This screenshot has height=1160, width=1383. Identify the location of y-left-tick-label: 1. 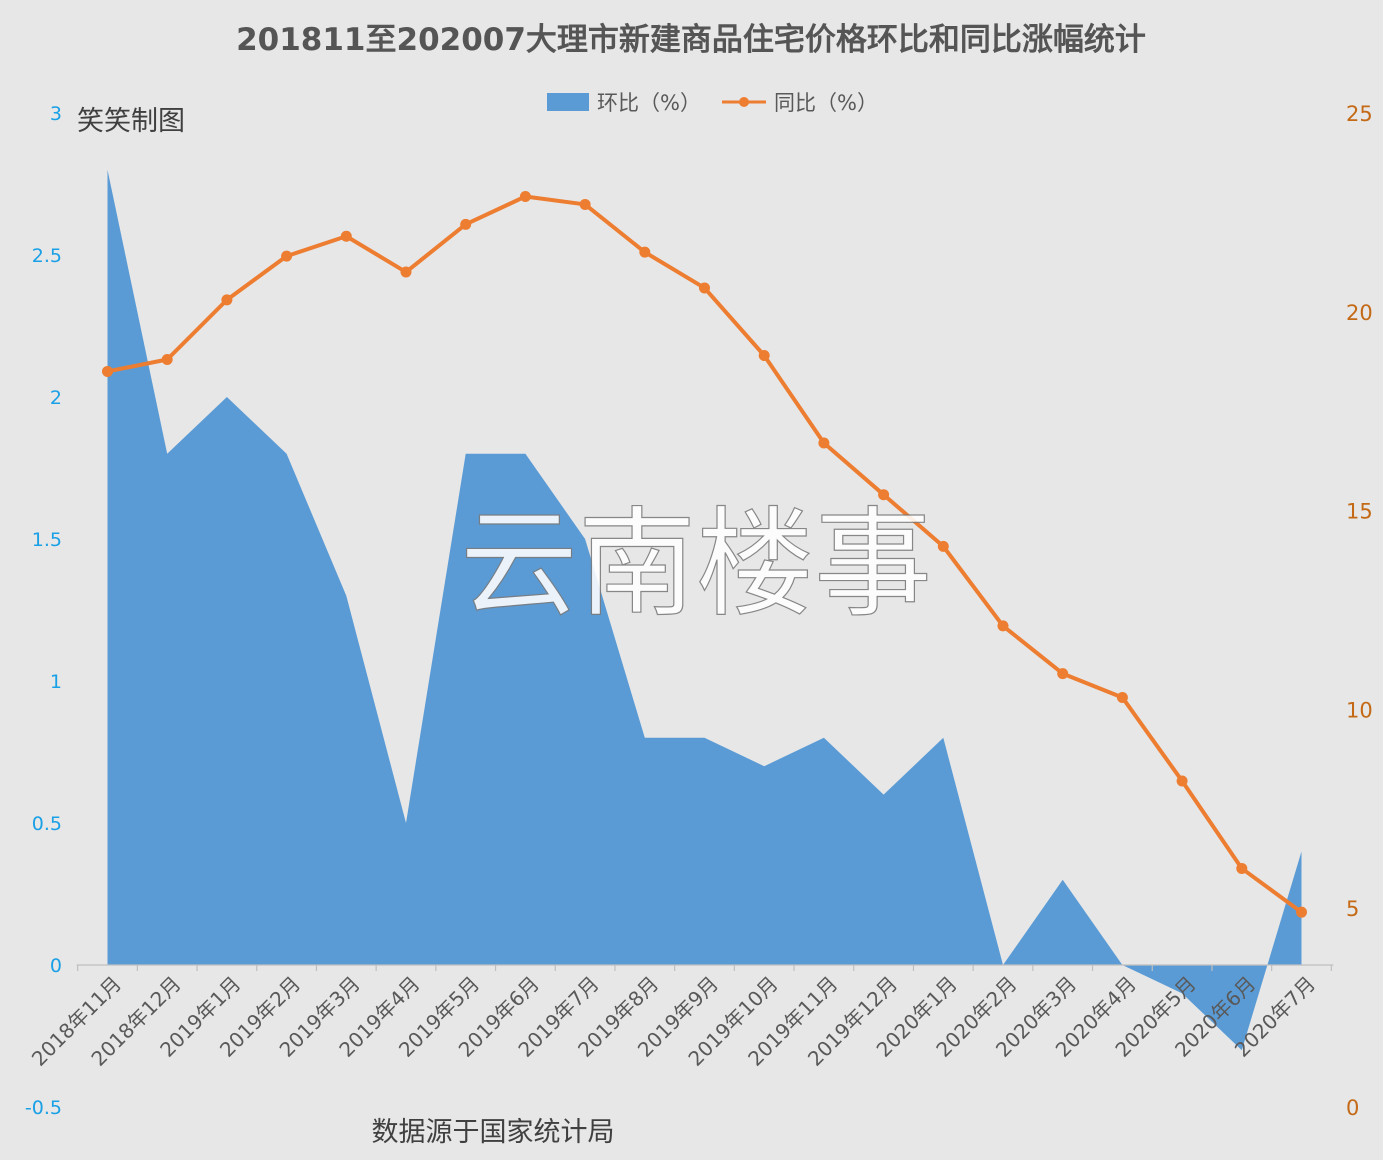
(56, 682).